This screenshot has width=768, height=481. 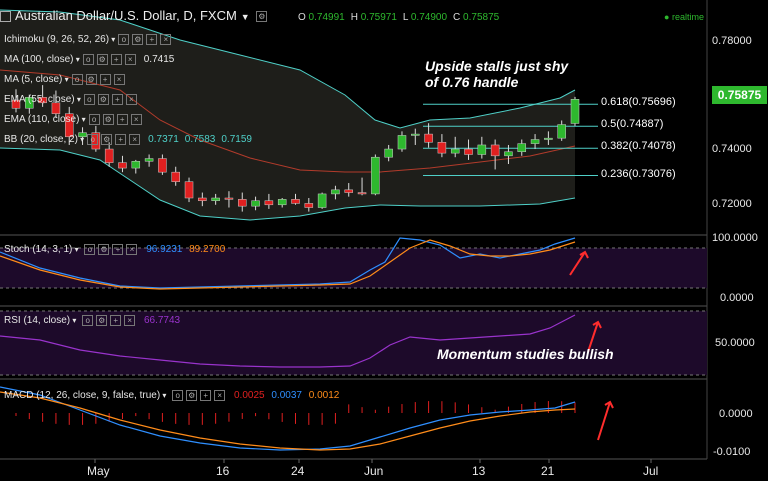 I want to click on rsi-axis-50: 50.0000, so click(x=735, y=343).